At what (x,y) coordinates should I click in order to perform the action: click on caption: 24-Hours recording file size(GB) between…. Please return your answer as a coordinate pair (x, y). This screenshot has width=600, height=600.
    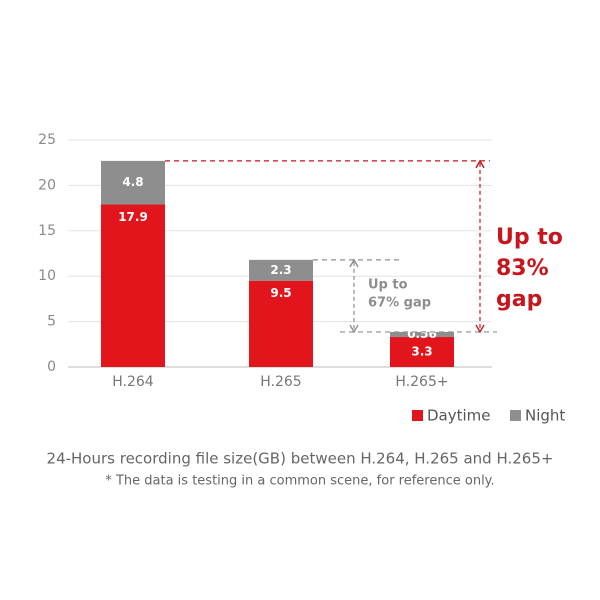
    Looking at the image, I should click on (300, 459).